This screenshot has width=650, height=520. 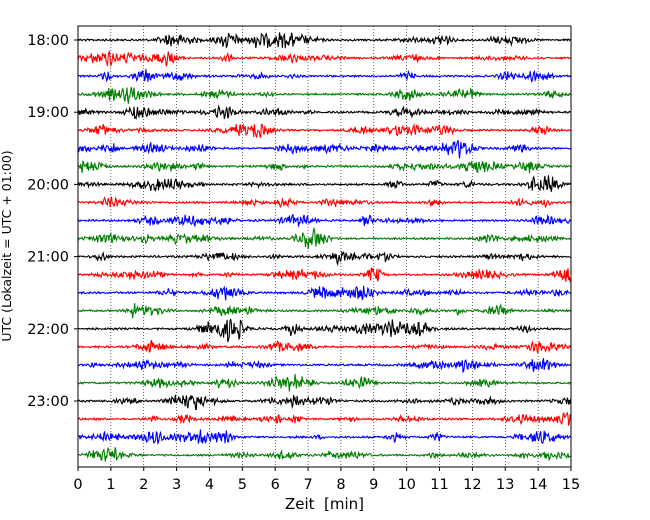 I want to click on y-tick-label: 23:00, so click(x=48, y=402).